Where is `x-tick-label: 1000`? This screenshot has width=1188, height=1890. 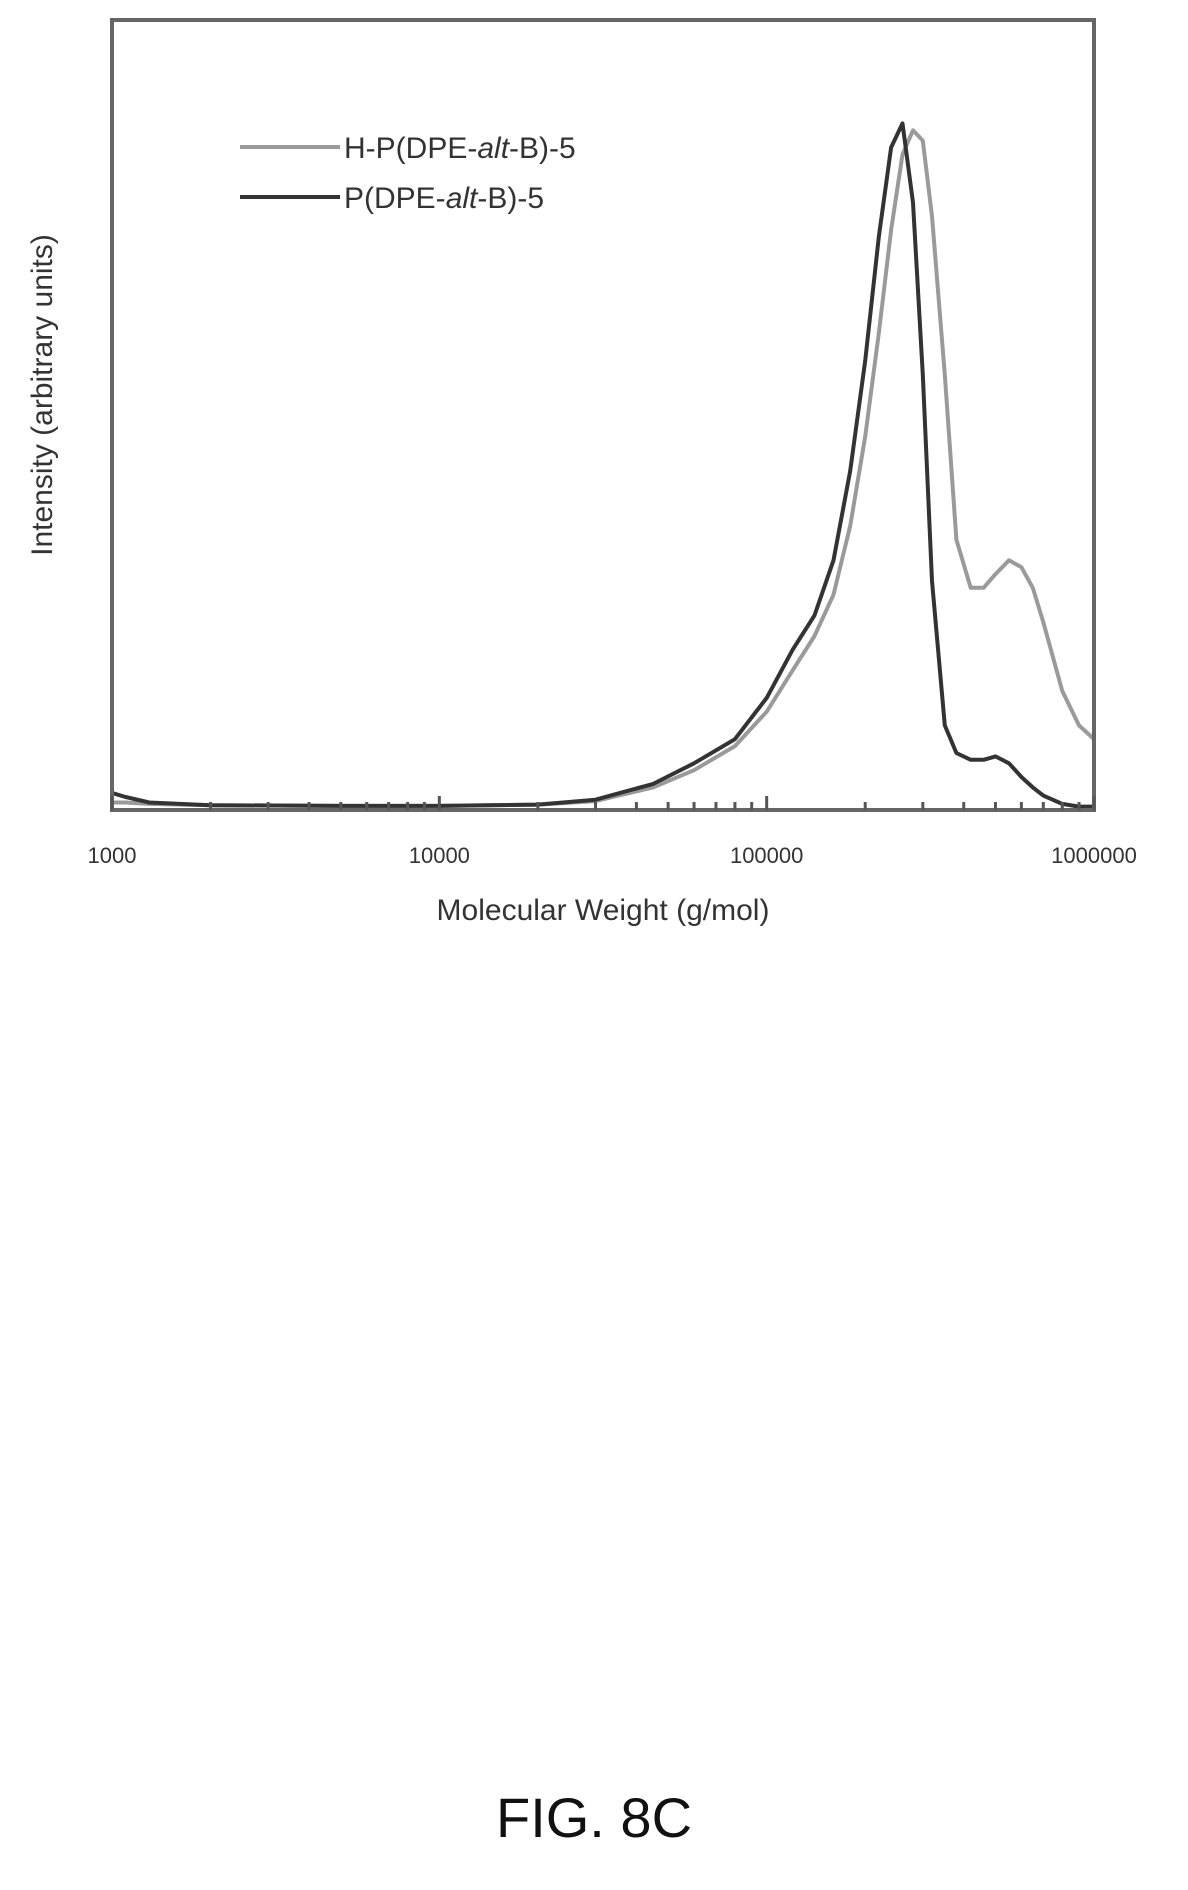 x-tick-label: 1000 is located at coordinates (112, 855).